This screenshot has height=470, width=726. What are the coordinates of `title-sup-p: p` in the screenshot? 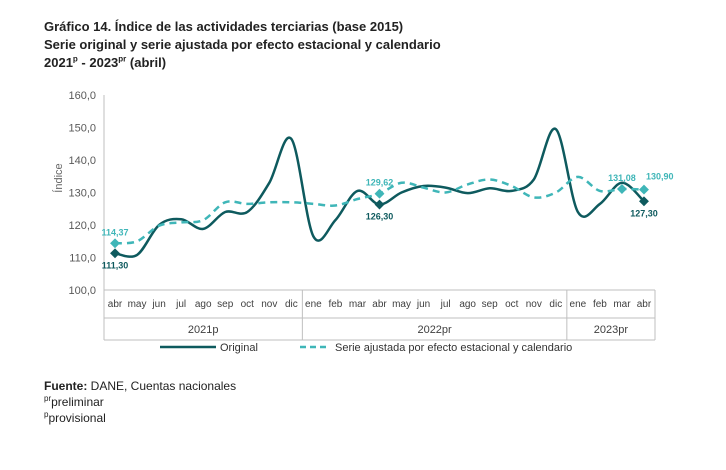 It's located at (75, 59).